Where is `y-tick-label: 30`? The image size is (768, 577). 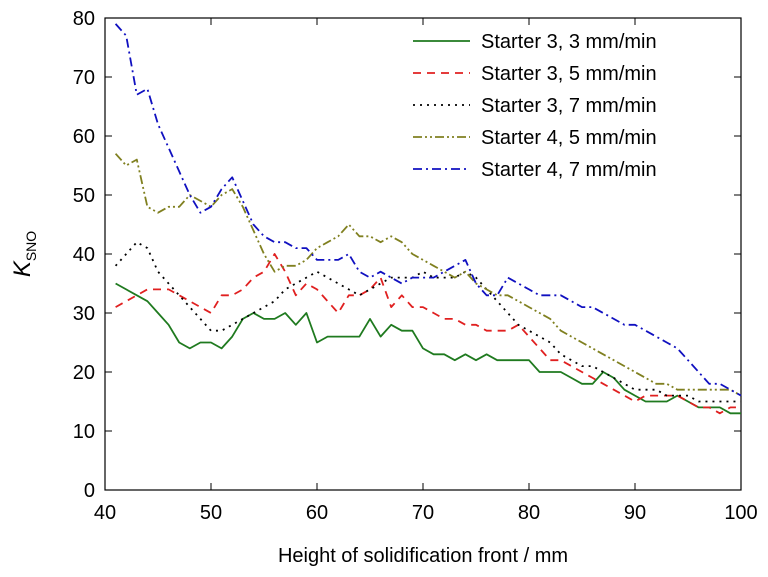 y-tick-label: 30 is located at coordinates (84, 314).